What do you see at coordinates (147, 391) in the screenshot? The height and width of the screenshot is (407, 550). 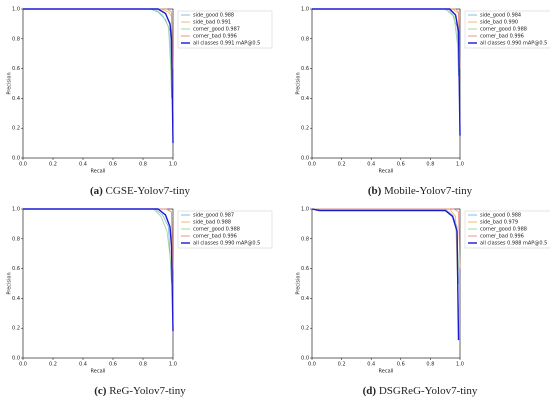 I see `caption-text: ReG-Yolov7-tiny` at bounding box center [147, 391].